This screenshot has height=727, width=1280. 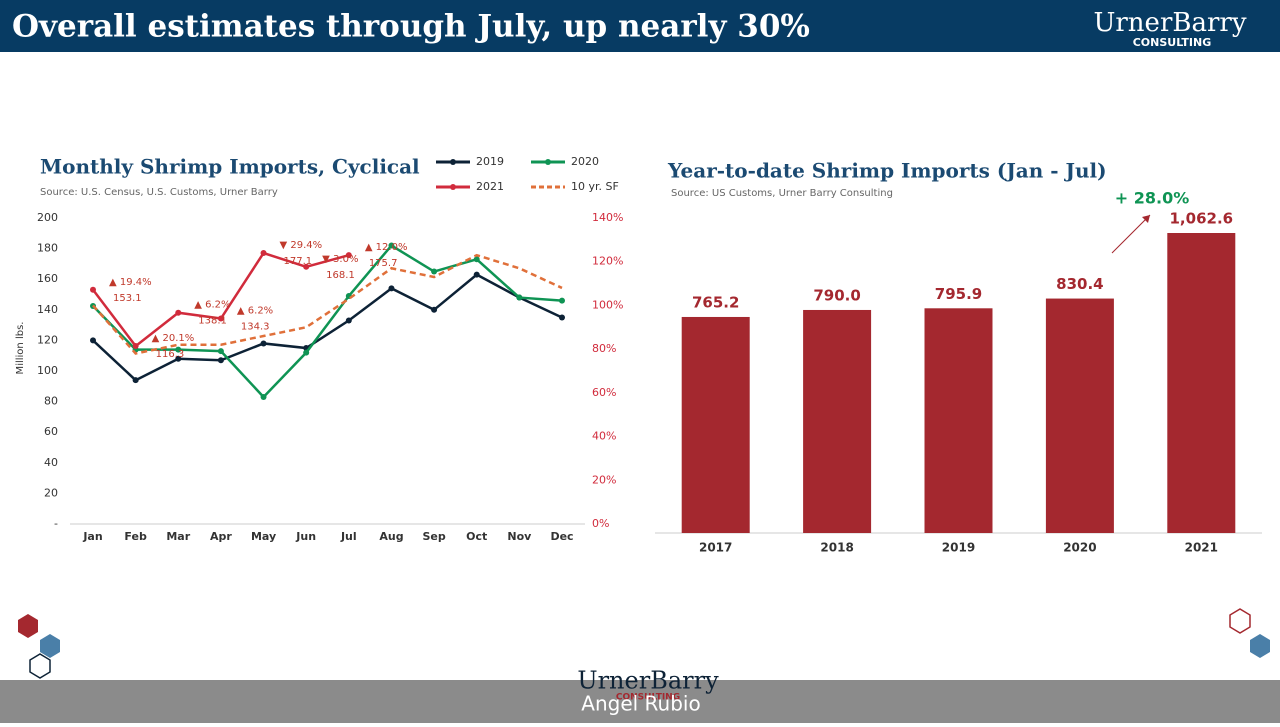 What do you see at coordinates (607, 304) in the screenshot?
I see `y2-tick-label: 100%` at bounding box center [607, 304].